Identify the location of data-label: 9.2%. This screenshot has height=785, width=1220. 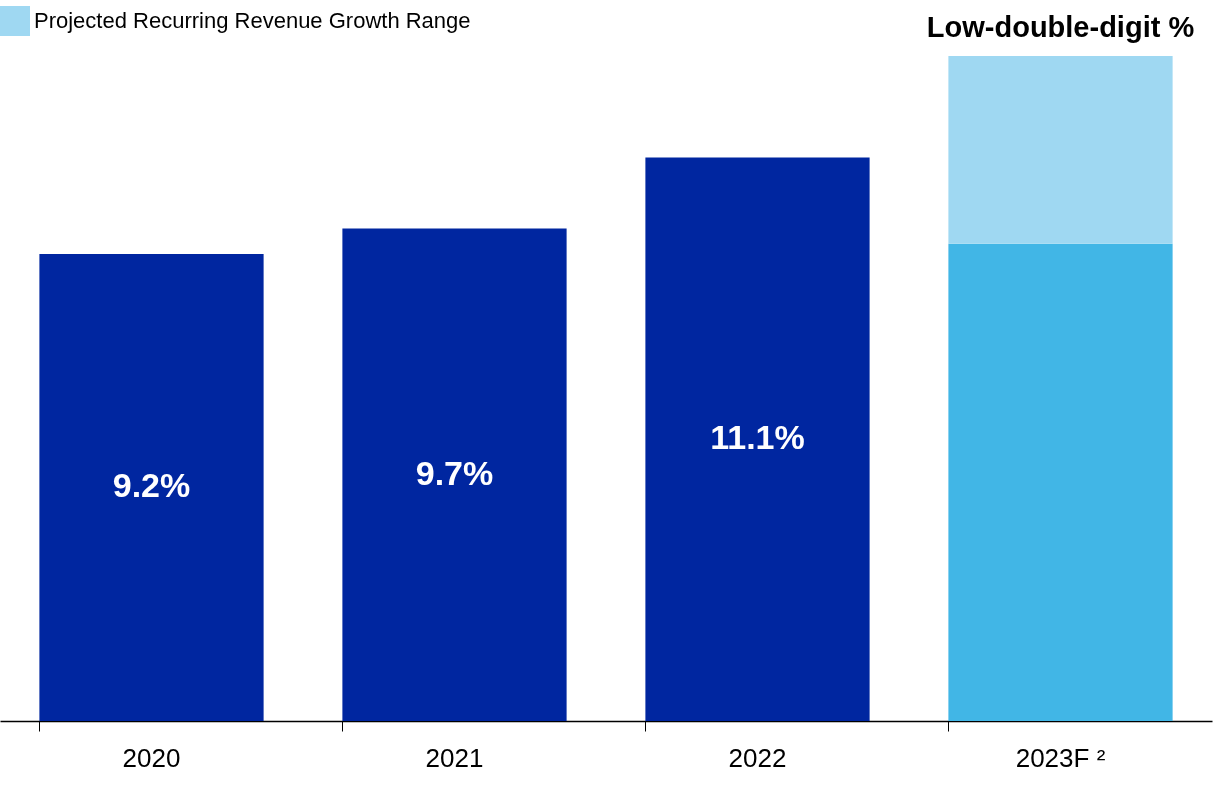
(151, 485).